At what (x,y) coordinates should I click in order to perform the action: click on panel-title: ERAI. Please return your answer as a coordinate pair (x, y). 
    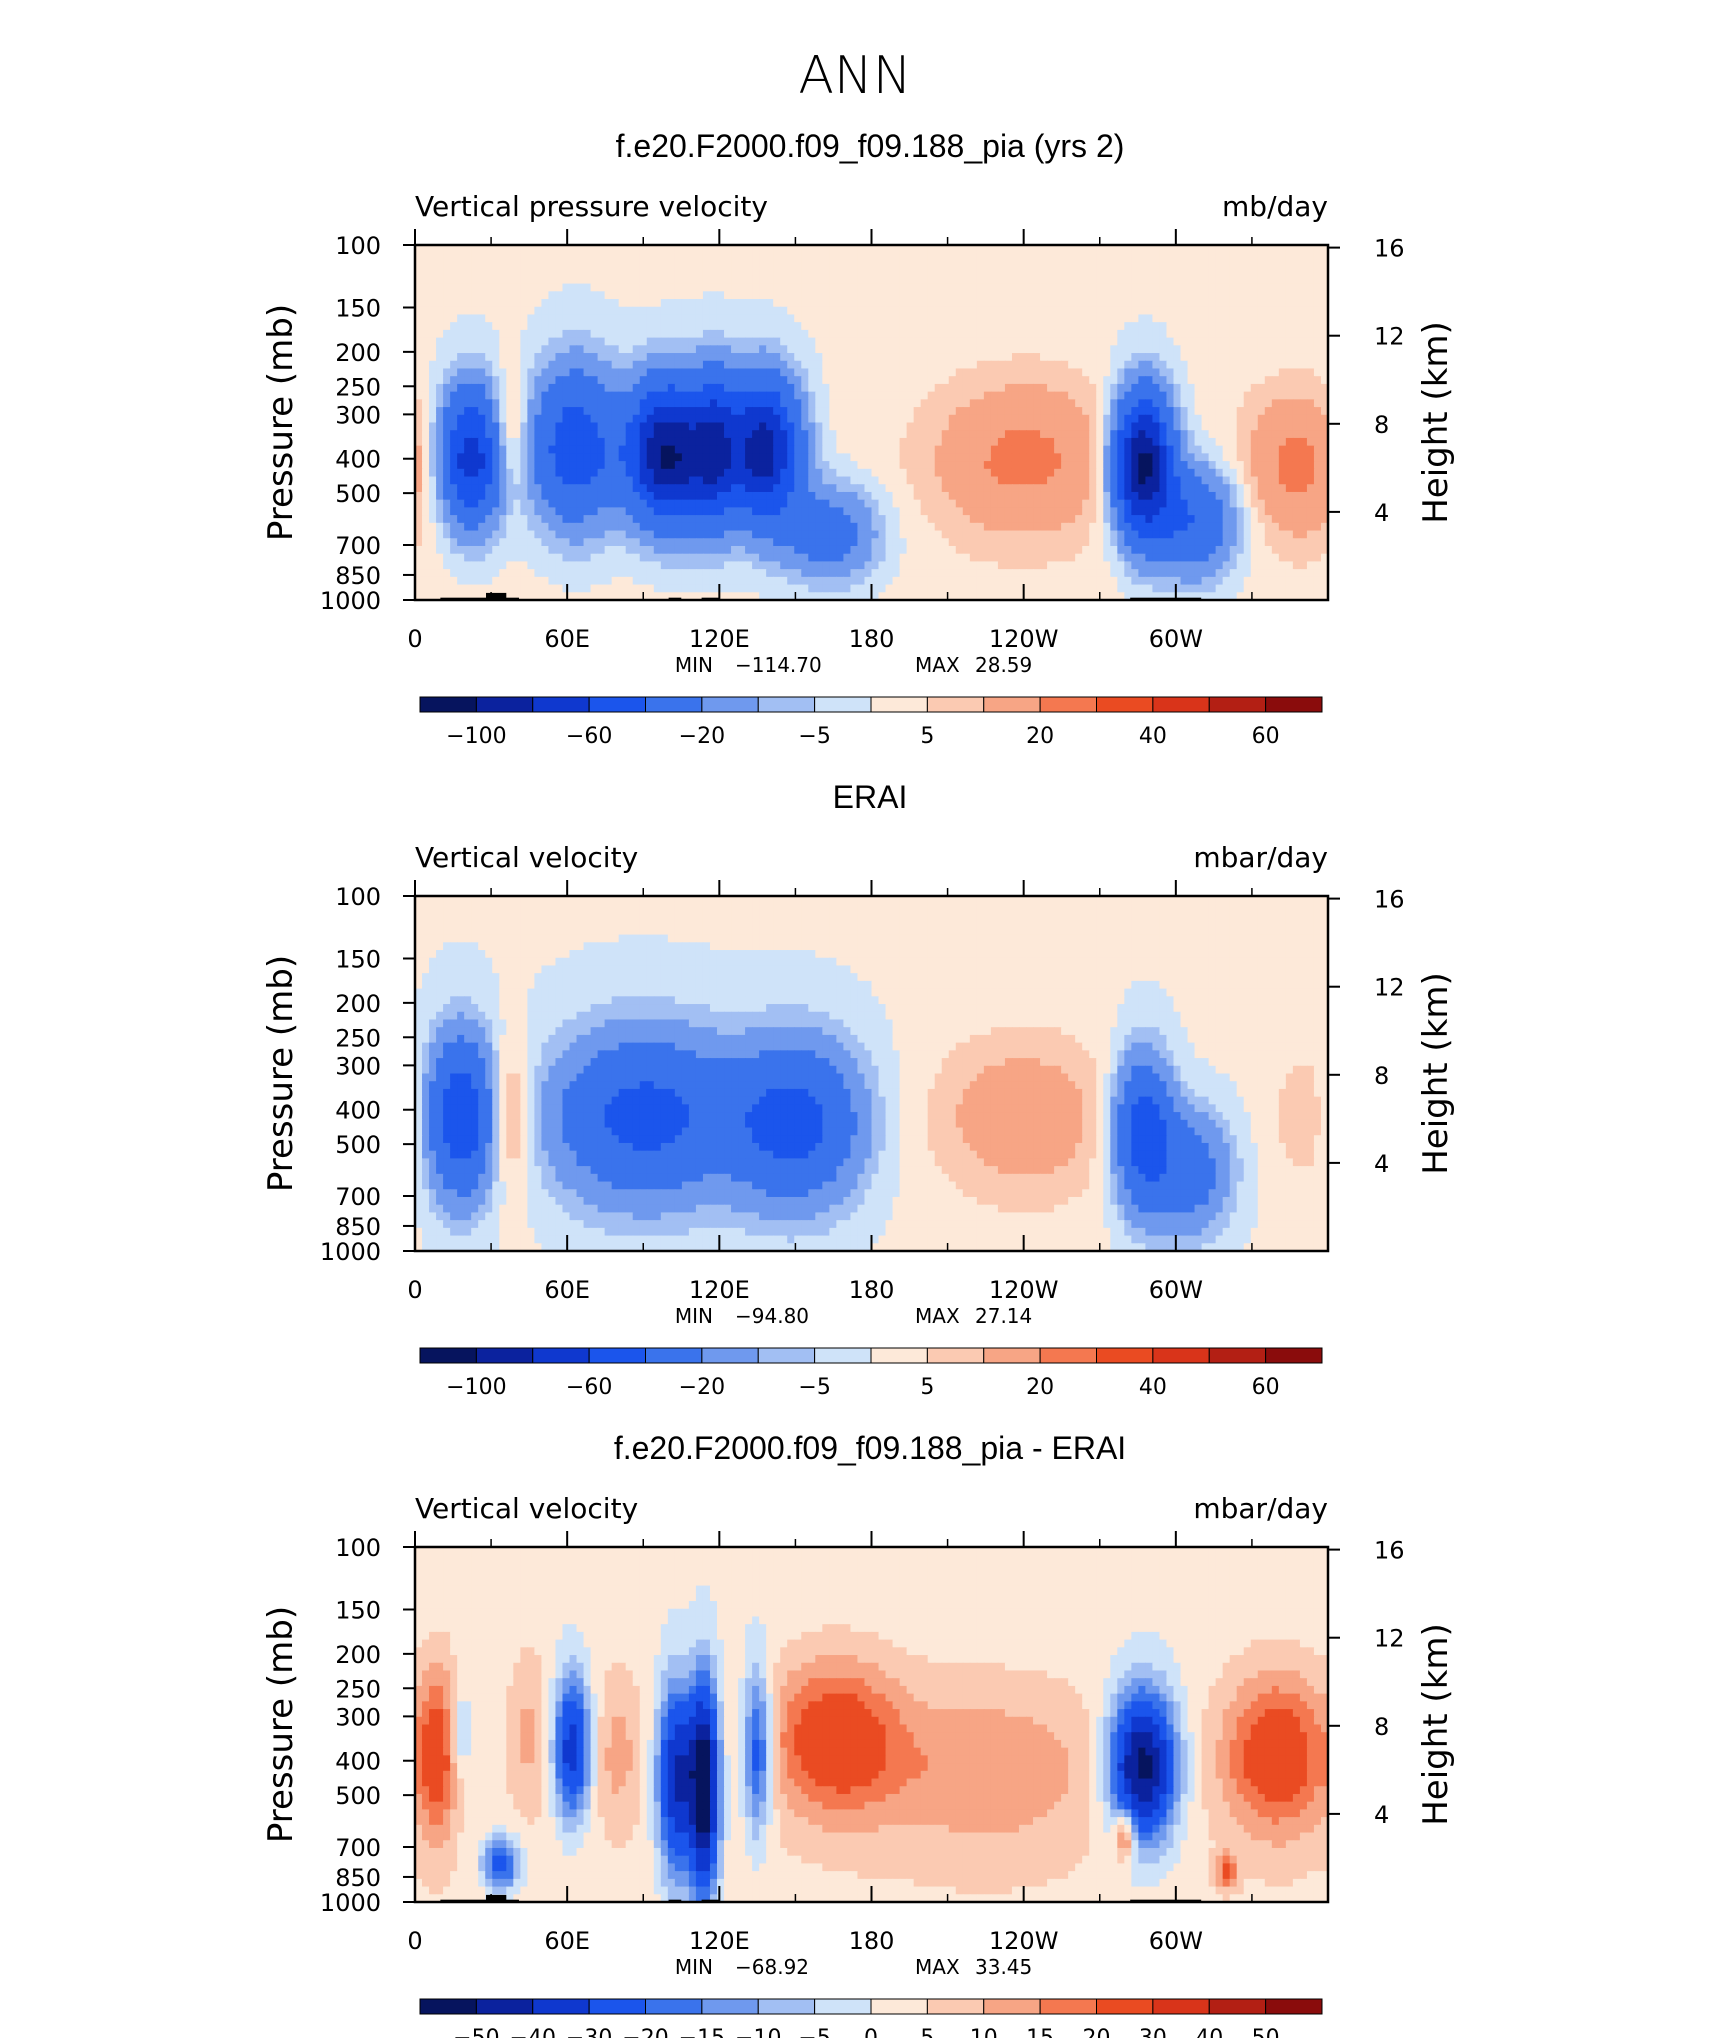
    Looking at the image, I should click on (870, 797).